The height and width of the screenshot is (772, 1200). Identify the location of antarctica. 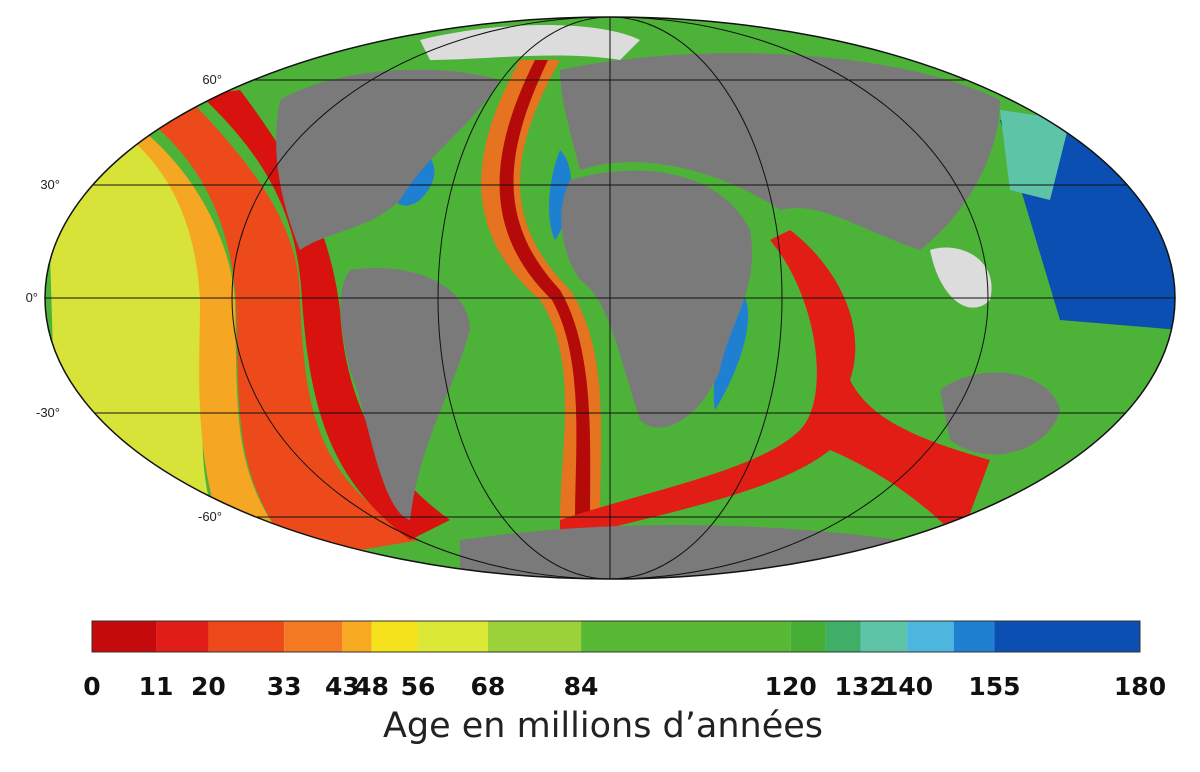
(680, 552).